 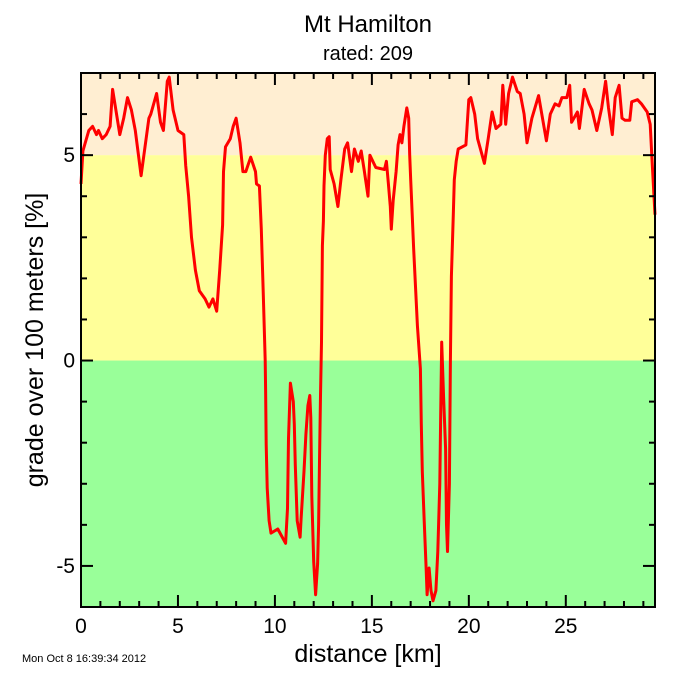 I want to click on y-tick-label: -5, so click(x=65, y=566).